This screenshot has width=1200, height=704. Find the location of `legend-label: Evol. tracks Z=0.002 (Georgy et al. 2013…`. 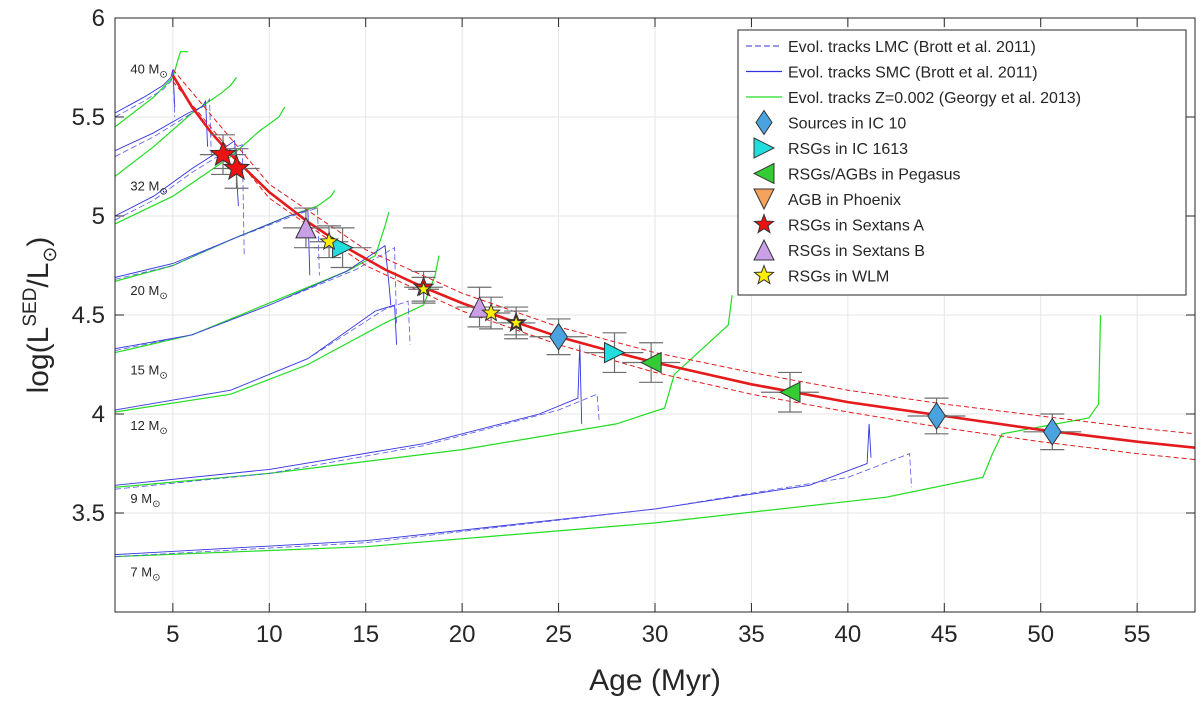

legend-label: Evol. tracks Z=0.002 (Georgy et al. 2013… is located at coordinates (934, 98).